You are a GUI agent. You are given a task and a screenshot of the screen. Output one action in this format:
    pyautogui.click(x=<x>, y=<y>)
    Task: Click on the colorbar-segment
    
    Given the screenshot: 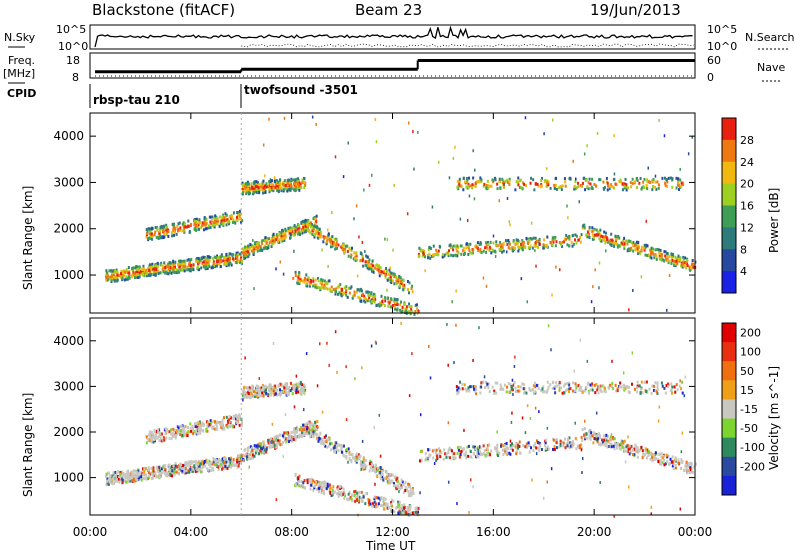 What is the action you would take?
    pyautogui.click(x=729, y=238)
    